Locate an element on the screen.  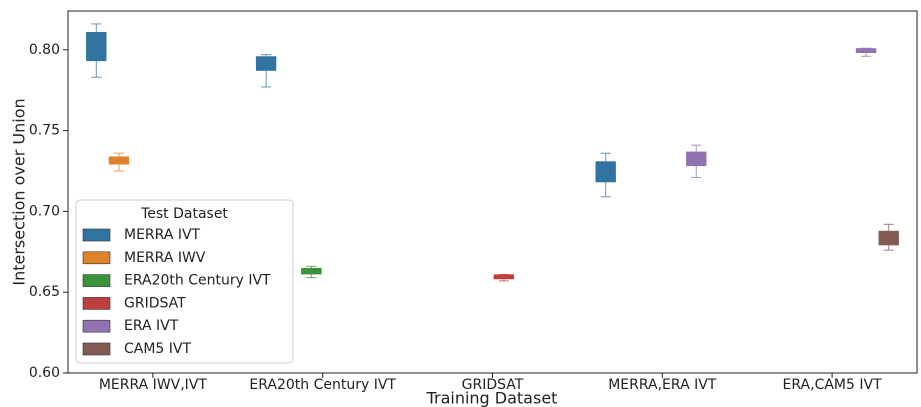
y-axis-label: Intersection over Union is located at coordinates (19, 191).